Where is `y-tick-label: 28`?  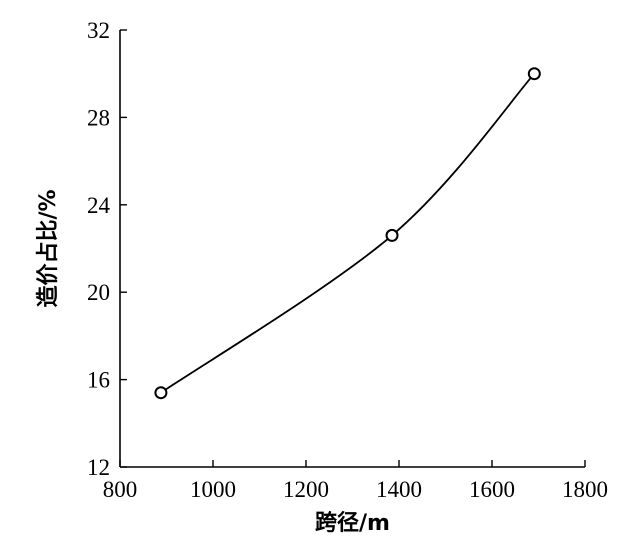
y-tick-label: 28 is located at coordinates (98, 117).